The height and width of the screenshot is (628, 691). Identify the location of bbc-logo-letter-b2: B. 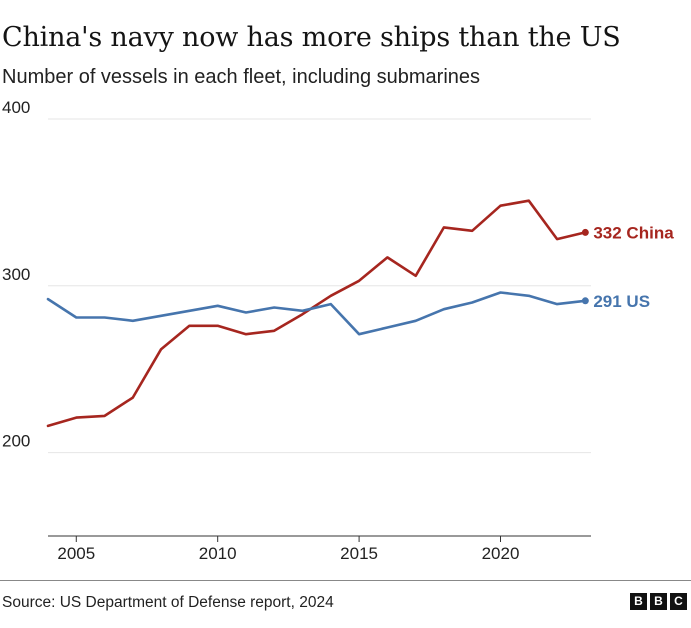
(658, 601).